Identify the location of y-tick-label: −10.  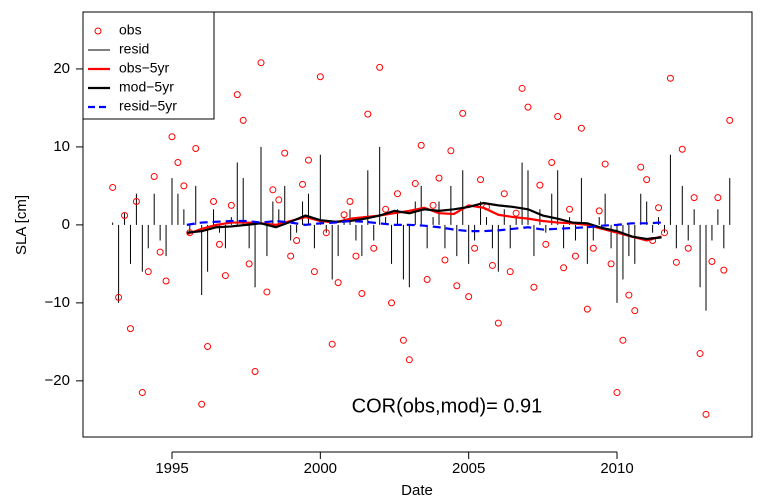
(57, 302).